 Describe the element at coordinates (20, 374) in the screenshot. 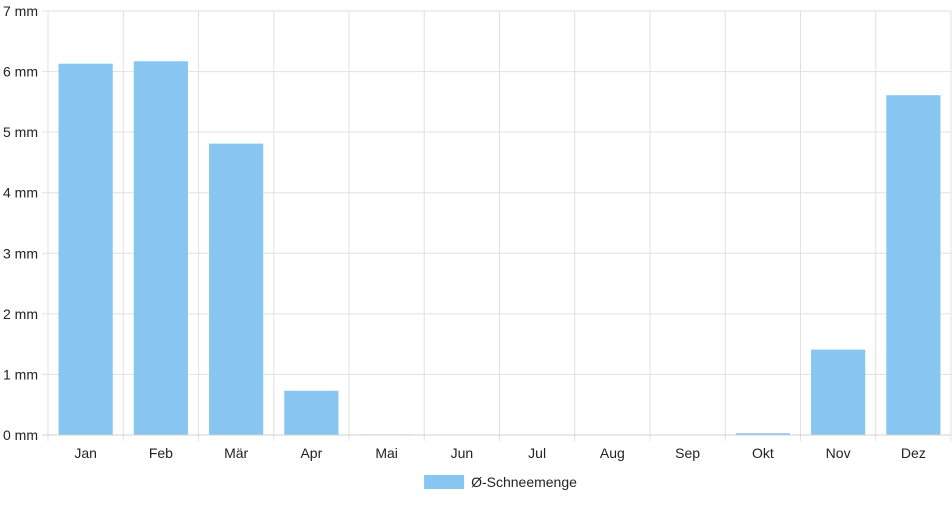

I see `y-tick-label: 1 mm` at that location.